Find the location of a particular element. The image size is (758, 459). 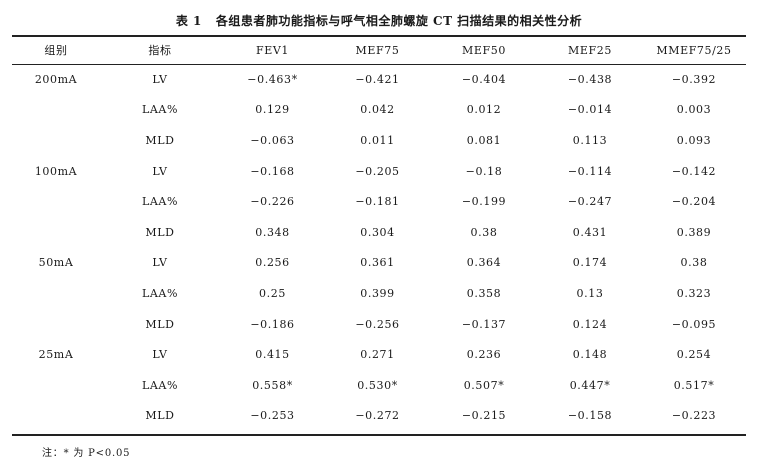

table-row: MLD −0.063 0.011 0.081 0.113 0.093 is located at coordinates (379, 140).